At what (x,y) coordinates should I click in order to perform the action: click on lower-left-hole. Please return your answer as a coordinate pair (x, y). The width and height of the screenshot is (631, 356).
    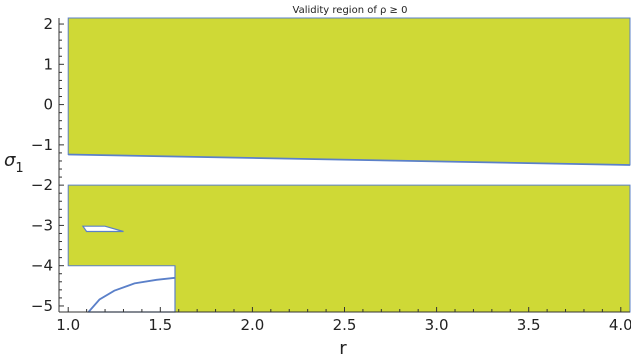
    Looking at the image, I should click on (131, 289).